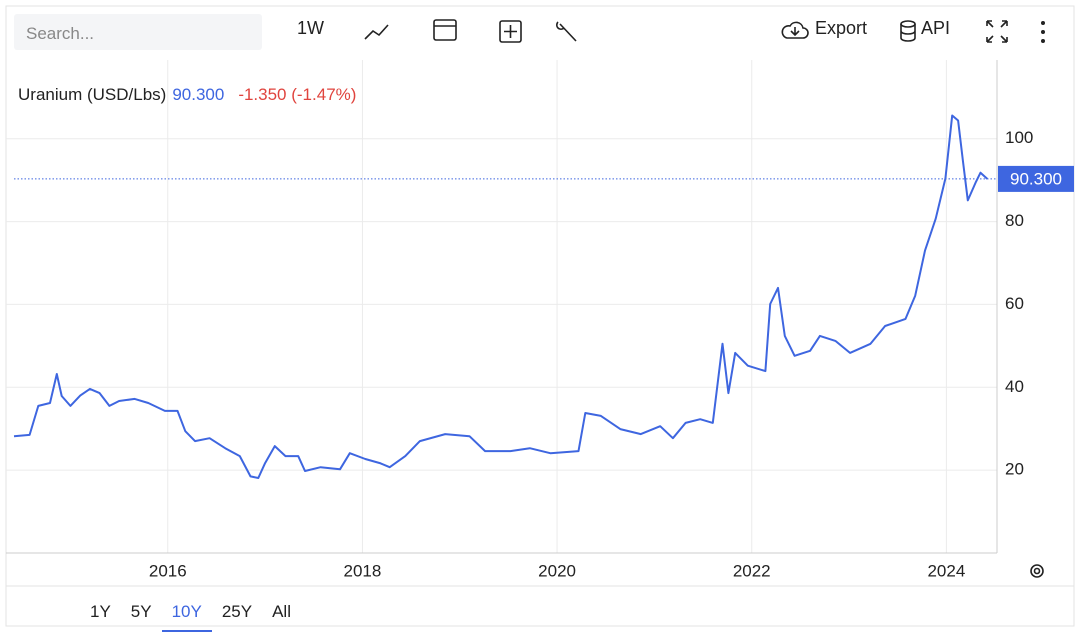 The height and width of the screenshot is (632, 1080). Describe the element at coordinates (908, 33) in the screenshot. I see `api-icon-body` at that location.